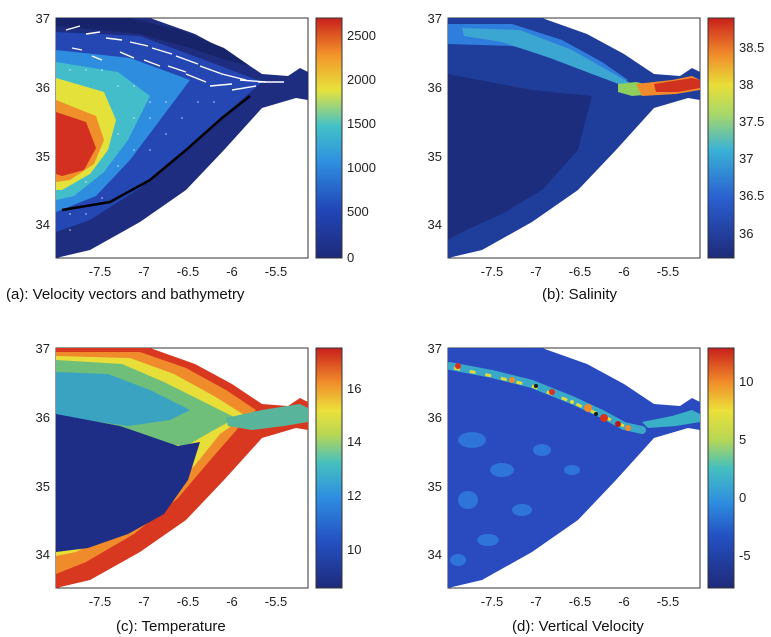  I want to click on panel-a-velocity-vectors, so click(174, 58).